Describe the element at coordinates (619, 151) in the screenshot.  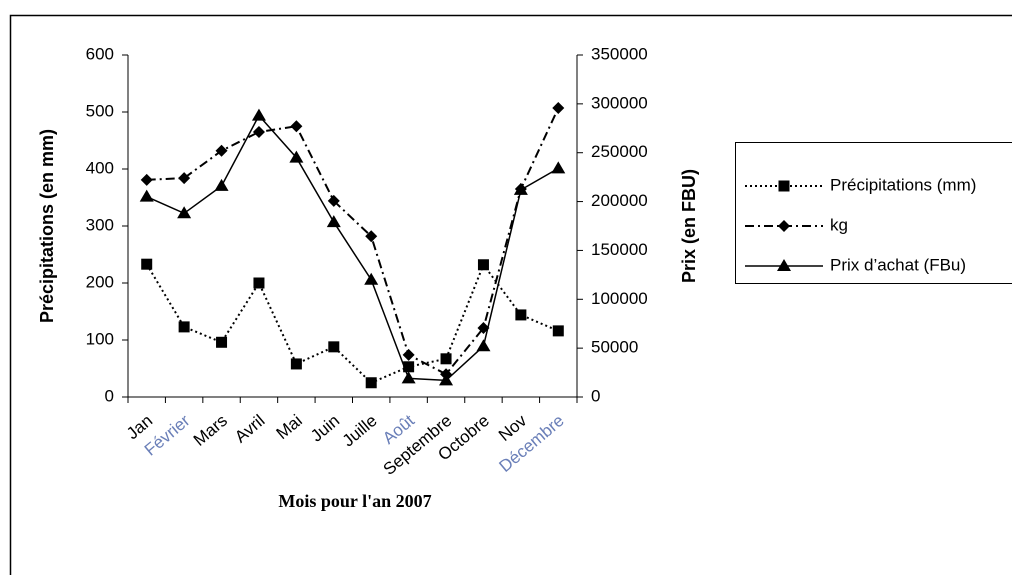
I see `y2-tick-label: 250000` at that location.